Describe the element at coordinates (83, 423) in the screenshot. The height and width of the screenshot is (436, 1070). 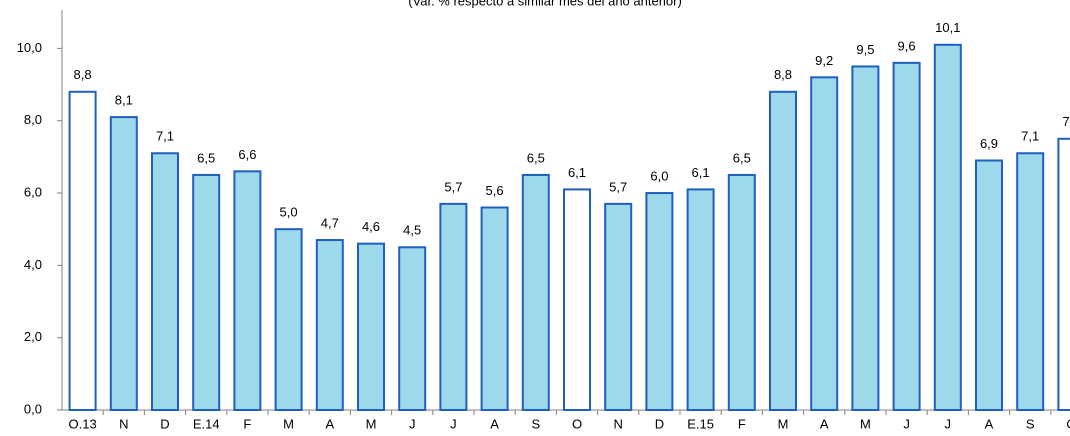
I see `x-tick-label: O.13` at that location.